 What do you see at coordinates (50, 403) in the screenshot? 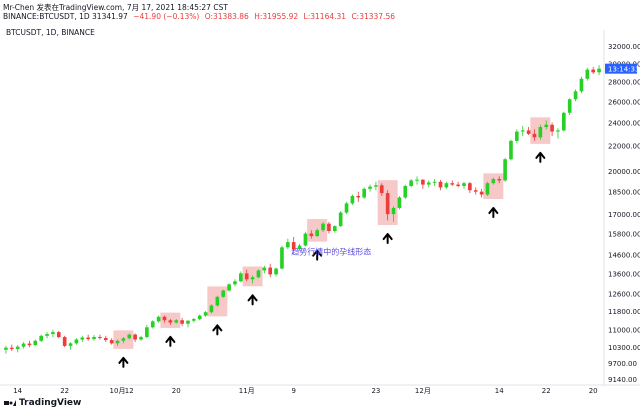
I see `tradingview-brand: TradingView` at bounding box center [50, 403].